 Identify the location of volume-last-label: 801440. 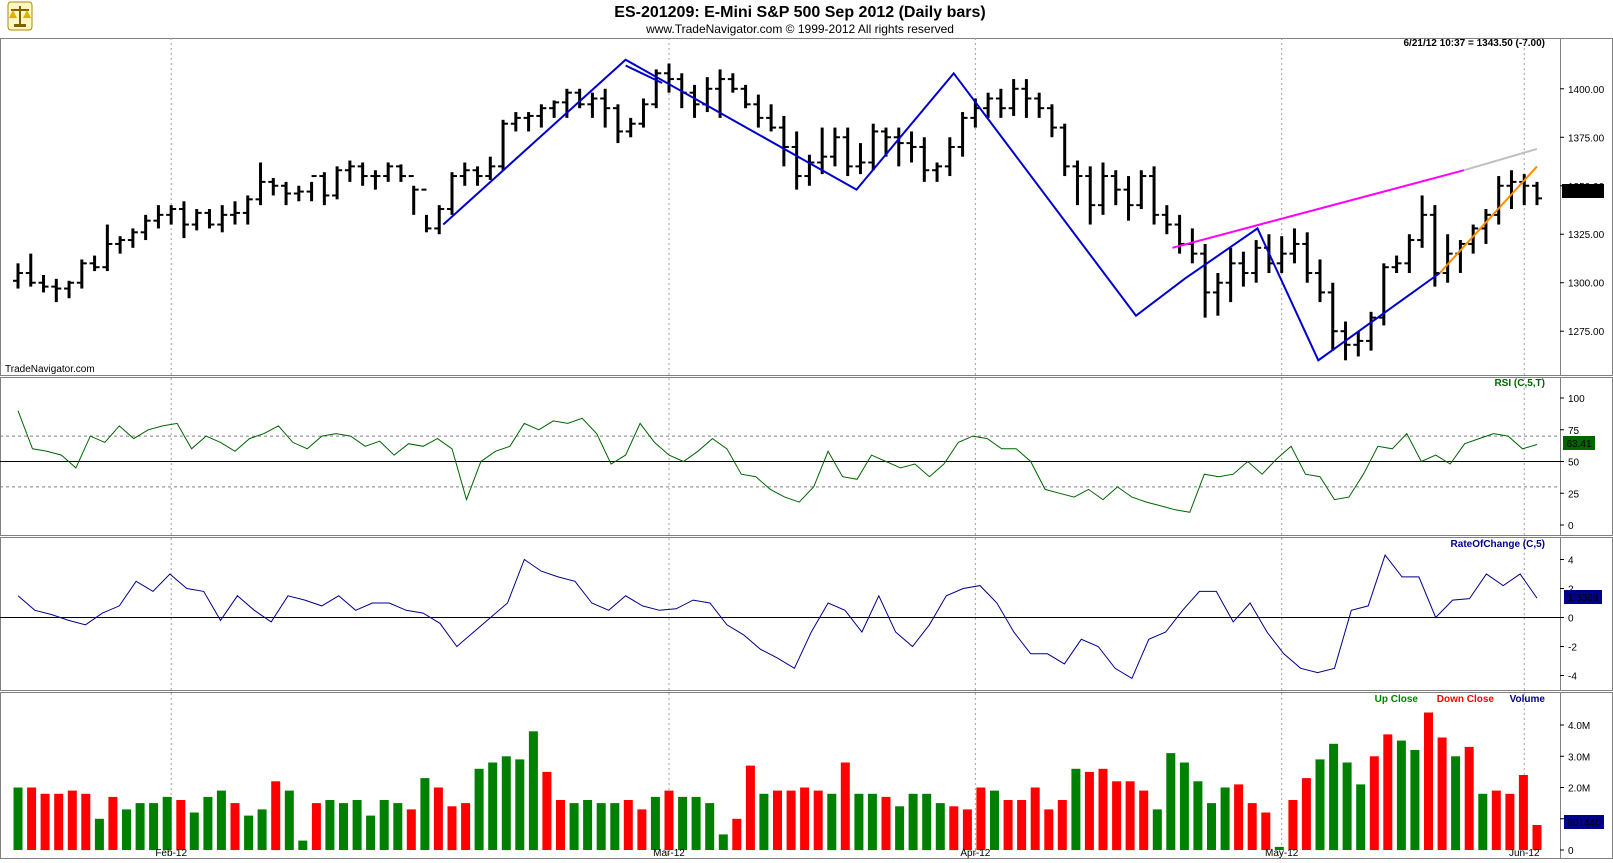
(1584, 822).